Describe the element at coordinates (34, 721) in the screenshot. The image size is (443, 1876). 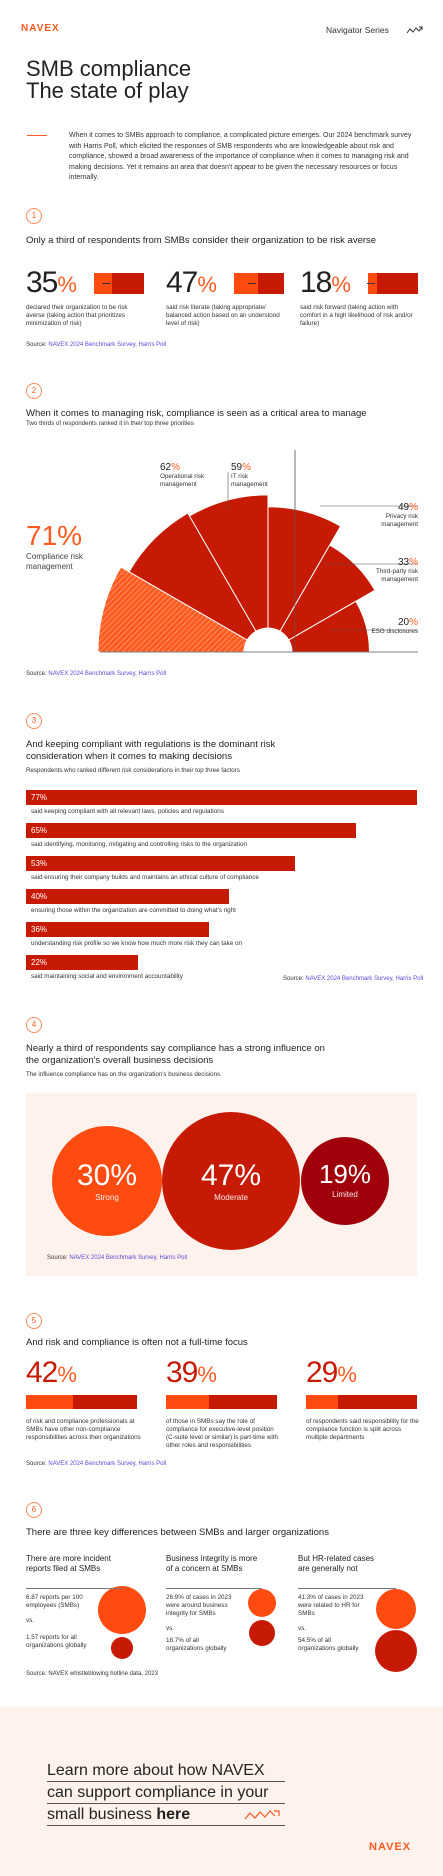
I see `section-3-number: 3` at that location.